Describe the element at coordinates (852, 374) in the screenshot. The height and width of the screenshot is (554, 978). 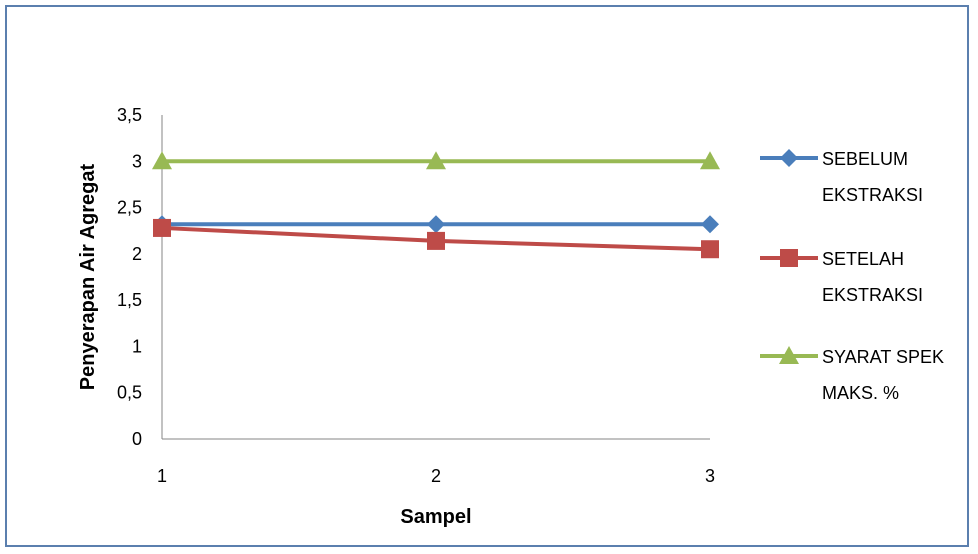
I see `legend-item: SYARAT SPEK MAKS. %` at that location.